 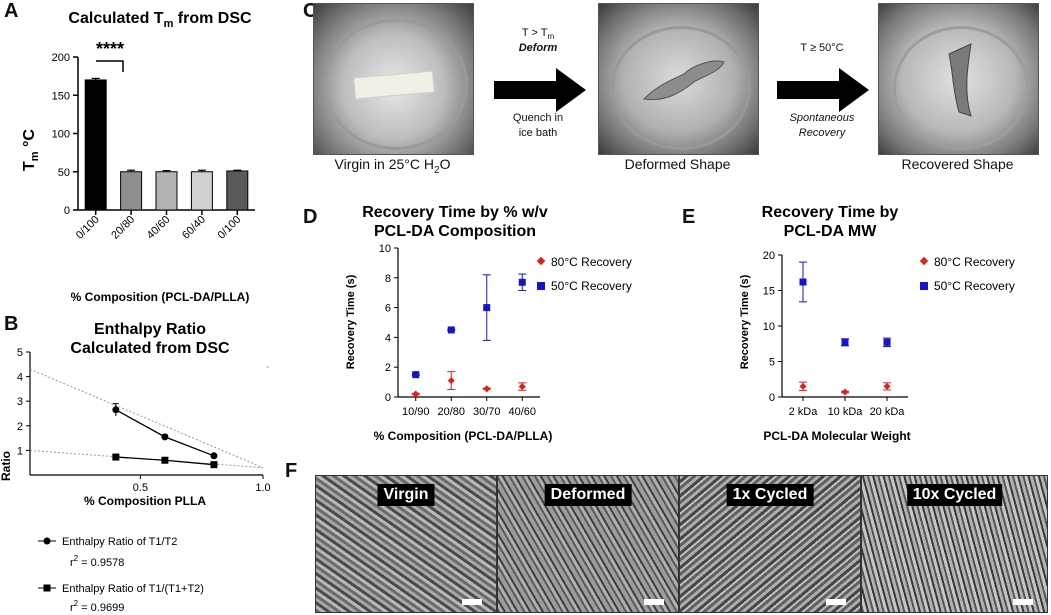 What do you see at coordinates (61, 96) in the screenshot?
I see `y-tick-label: 150` at bounding box center [61, 96].